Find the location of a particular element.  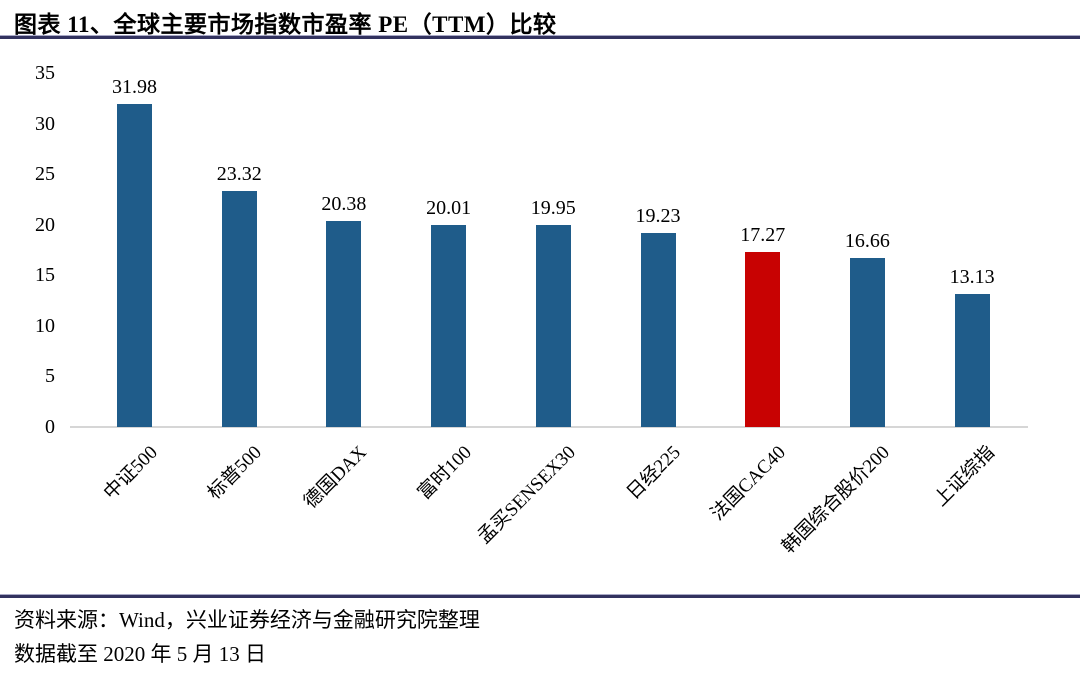

footer-divider is located at coordinates (540, 596).